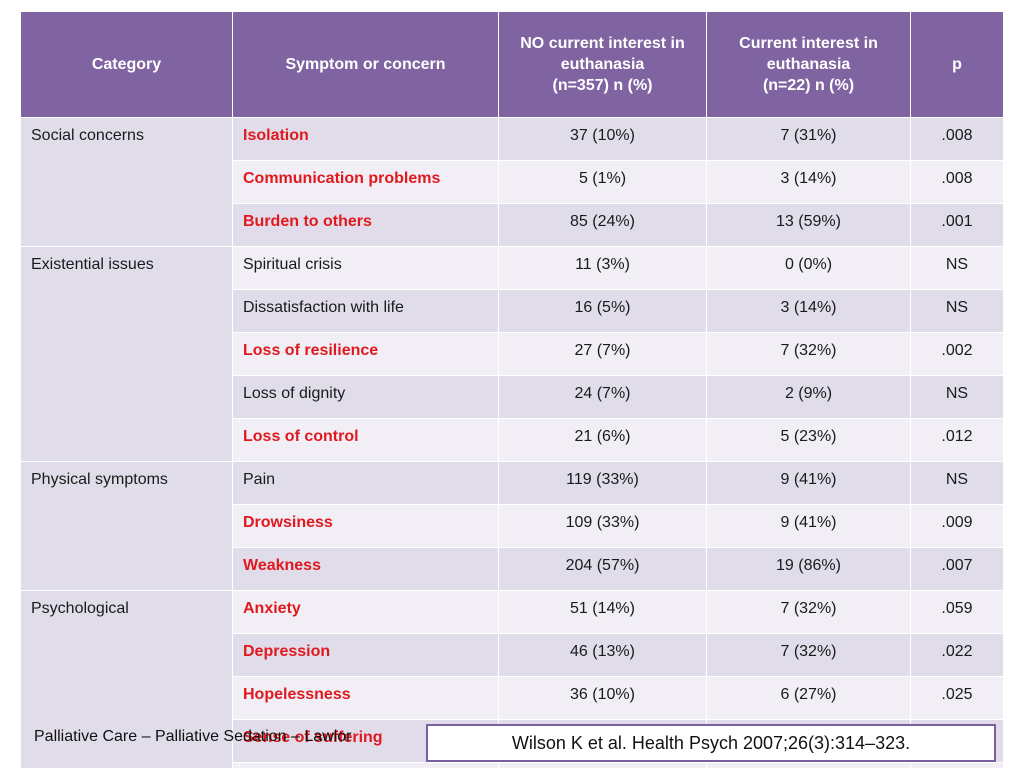 The width and height of the screenshot is (1024, 768). I want to click on header-no-interest-line-1: NO current interest in, so click(602, 43).